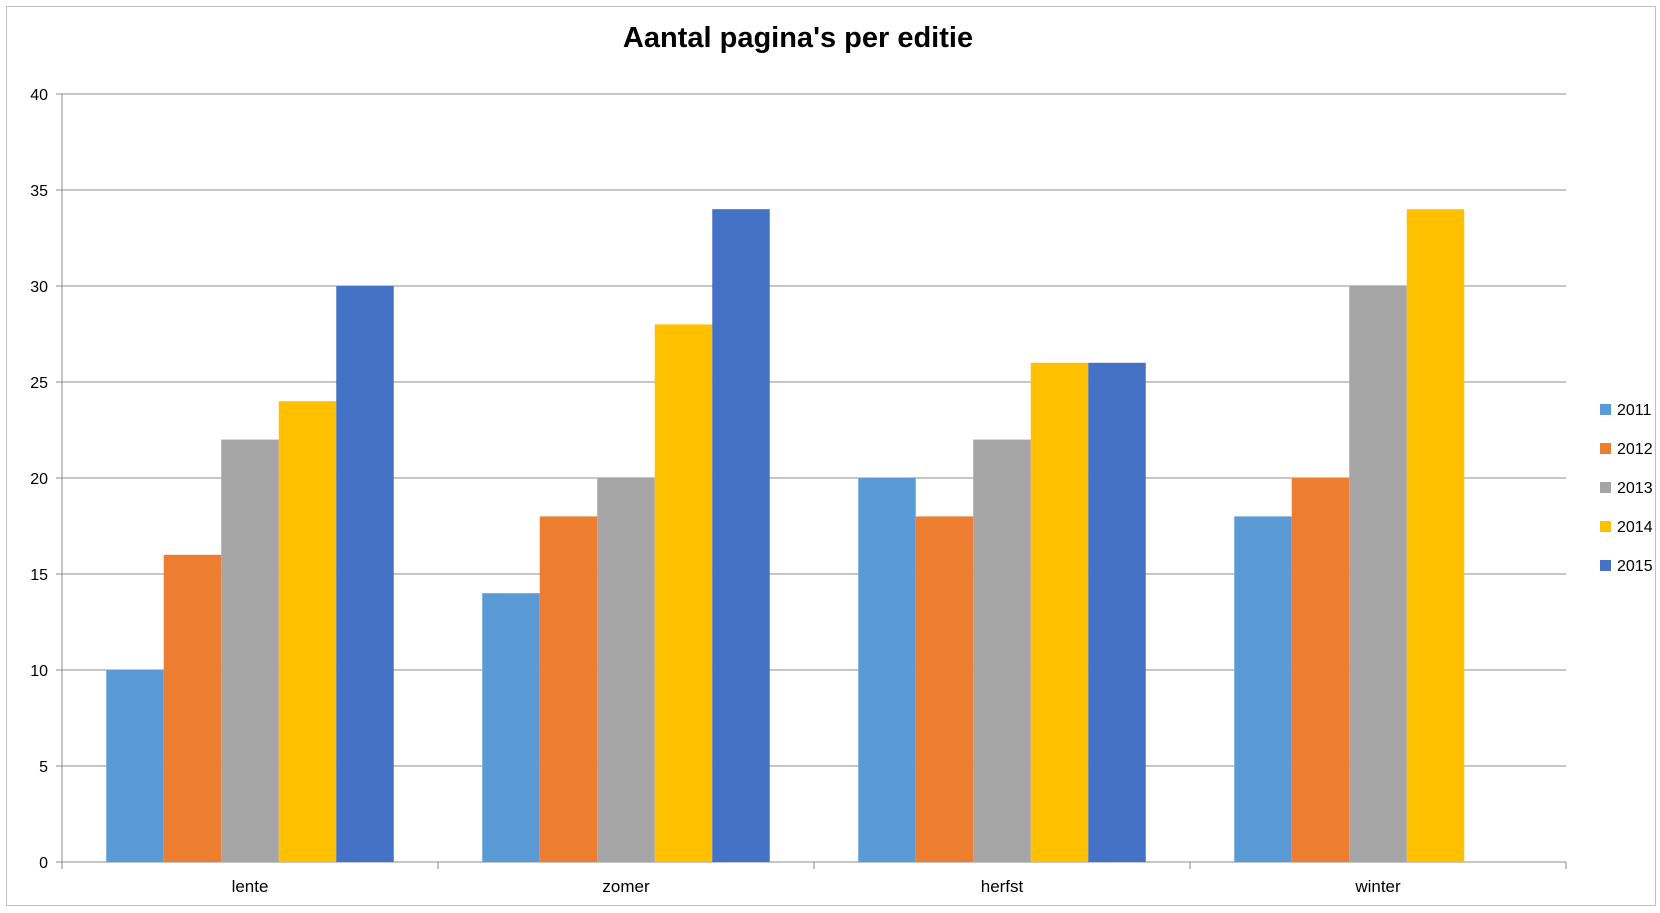  Describe the element at coordinates (887, 670) in the screenshot. I see `bar-herfst-2011` at that location.